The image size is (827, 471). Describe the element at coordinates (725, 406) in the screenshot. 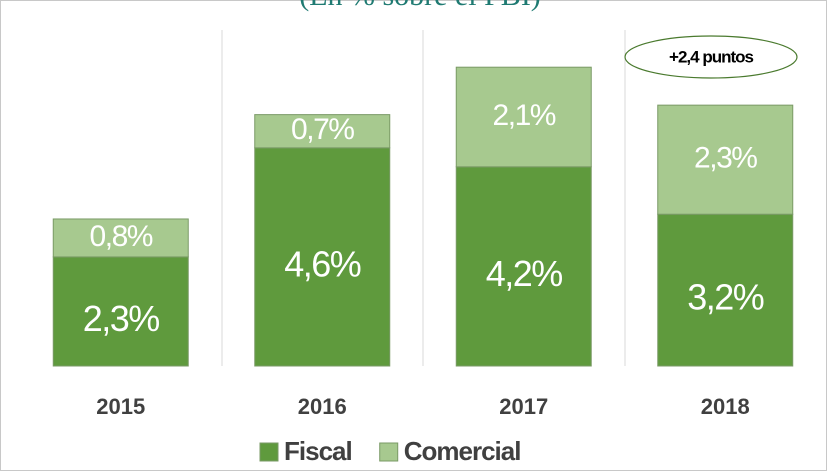

I see `x-tick-label: 2018` at that location.